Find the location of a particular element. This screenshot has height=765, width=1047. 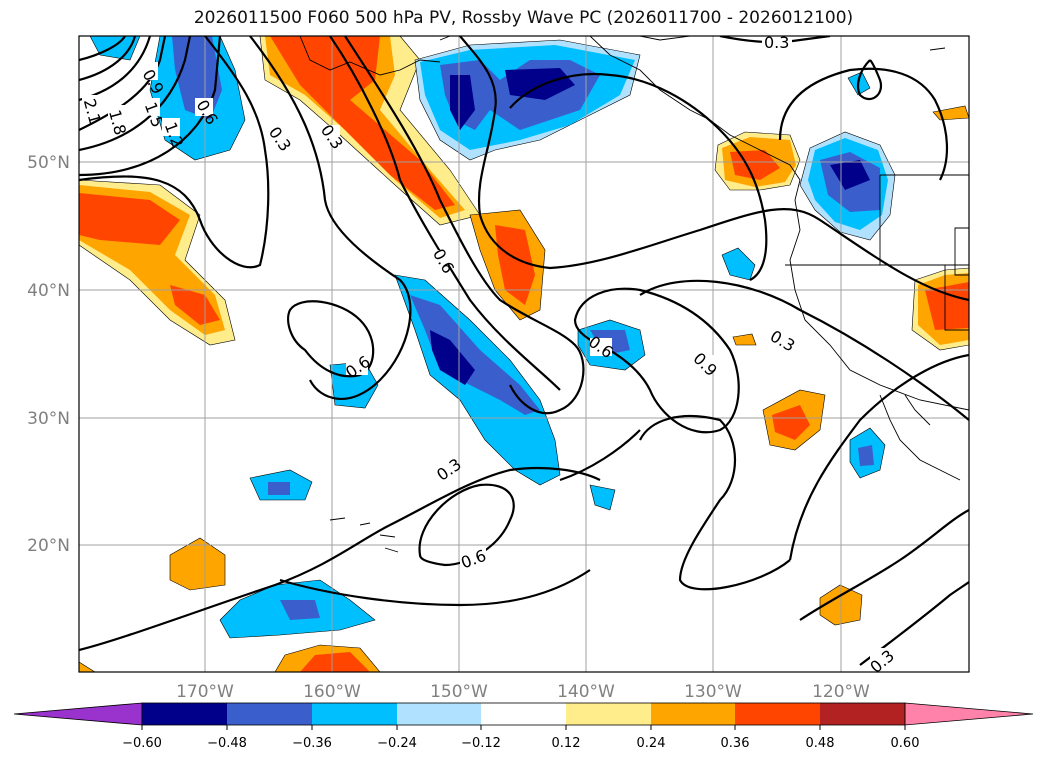

lat-label: 30°N is located at coordinates (48, 419).